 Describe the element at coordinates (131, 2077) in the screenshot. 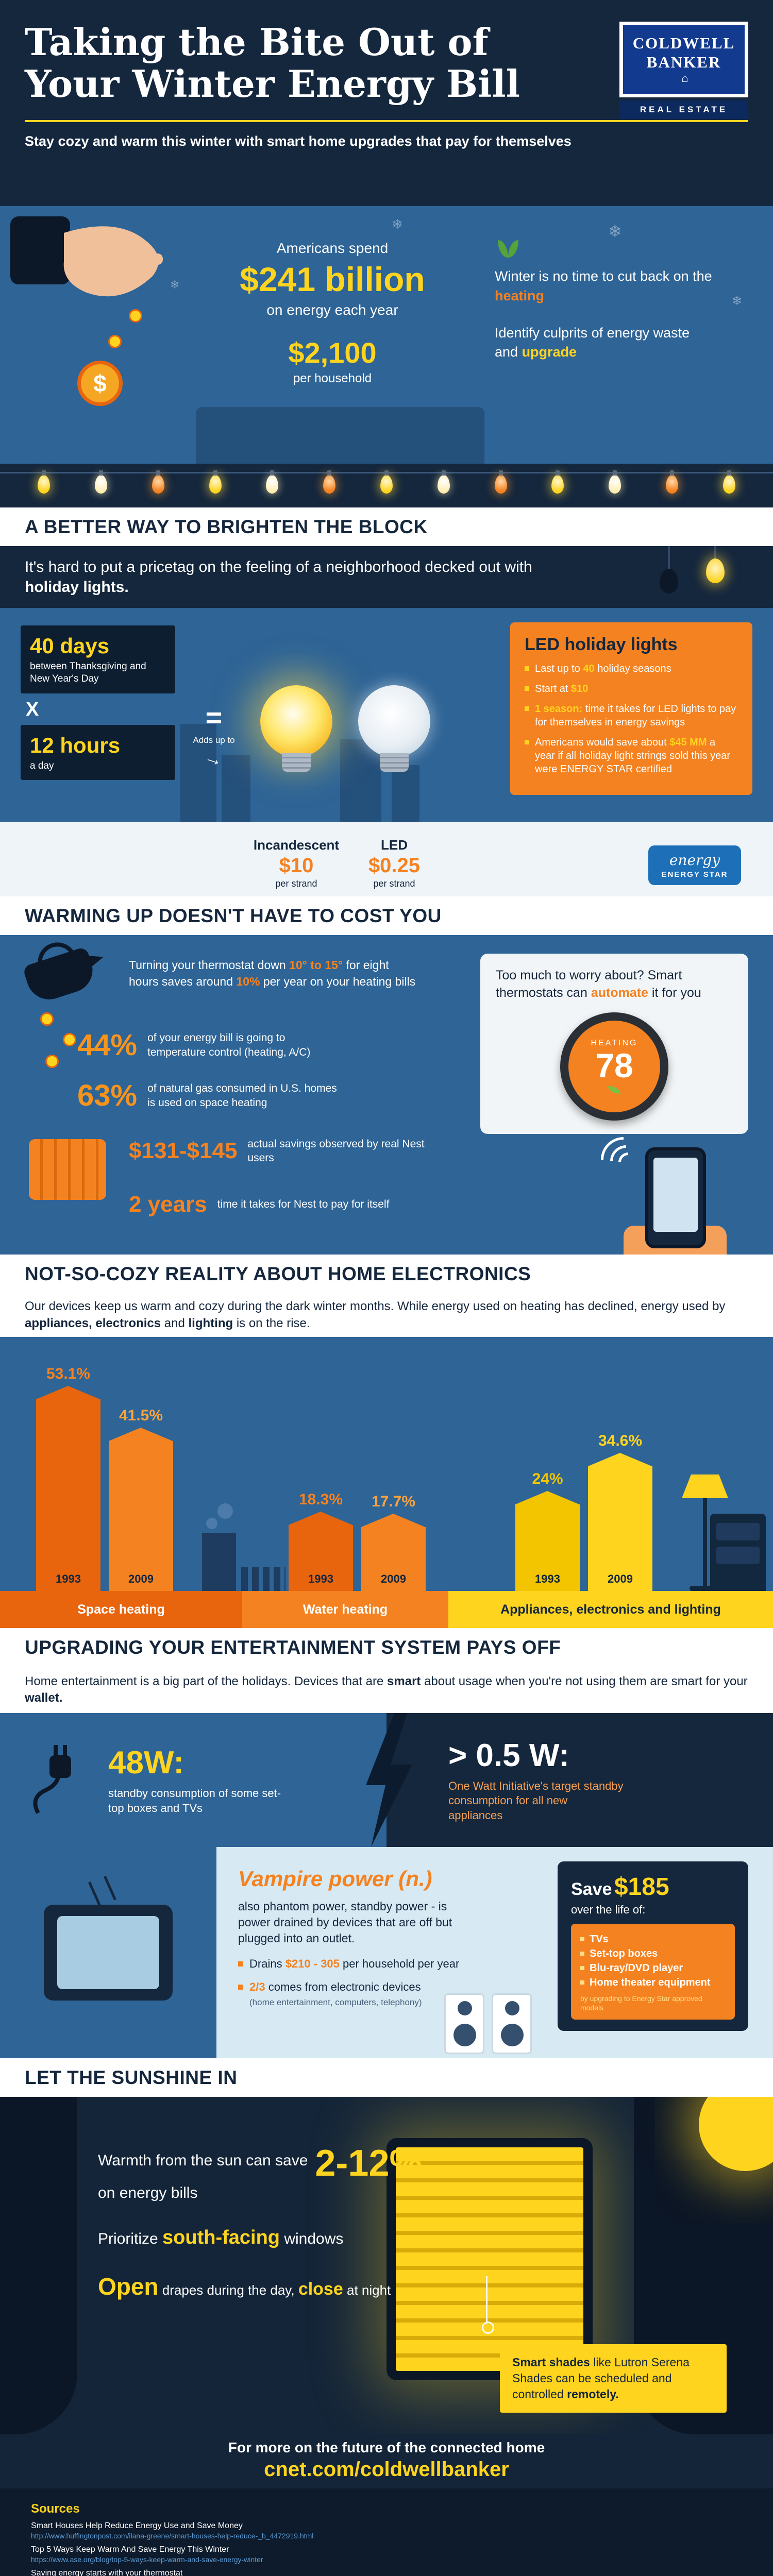

I see `section-title: LET THE SUNSHINE IN` at that location.